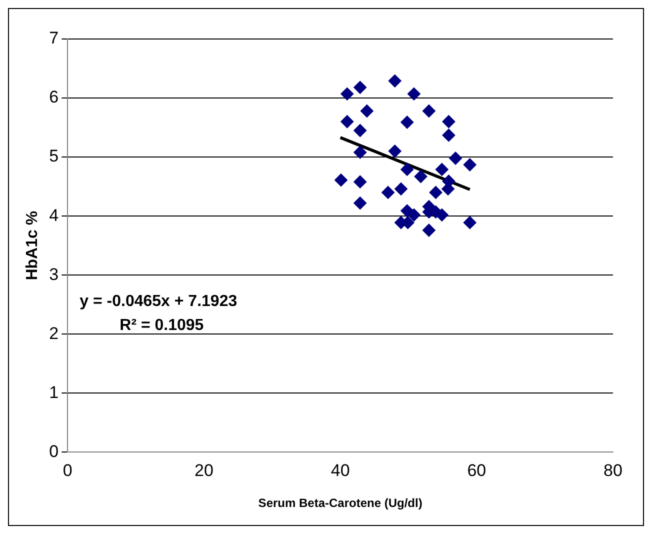 The image size is (654, 536). Describe the element at coordinates (67, 470) in the screenshot. I see `x-tick-label: 0` at that location.